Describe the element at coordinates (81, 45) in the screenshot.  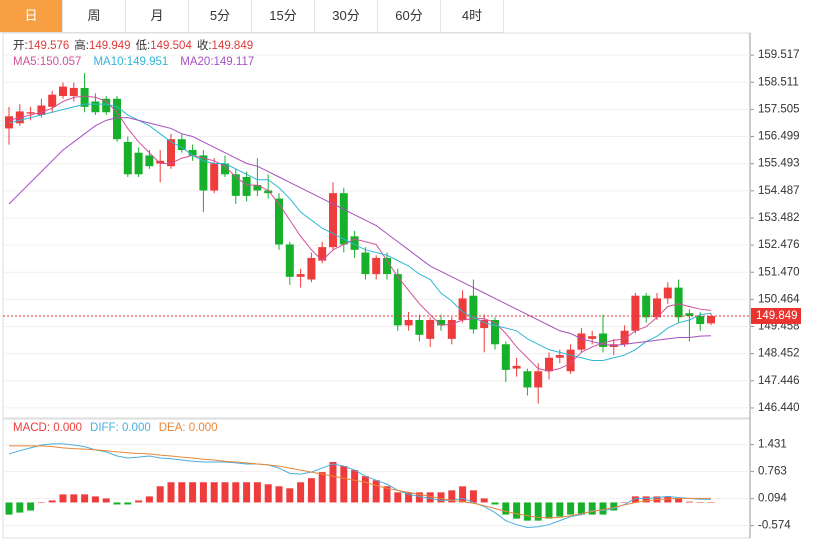
I see `info-label: 高:` at that location.